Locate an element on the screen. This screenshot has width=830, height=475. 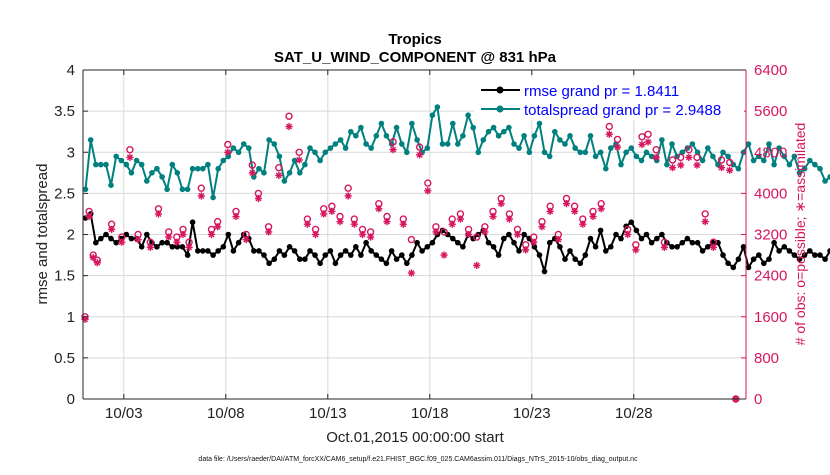
y-left-tick-label: 0 is located at coordinates (71, 399).